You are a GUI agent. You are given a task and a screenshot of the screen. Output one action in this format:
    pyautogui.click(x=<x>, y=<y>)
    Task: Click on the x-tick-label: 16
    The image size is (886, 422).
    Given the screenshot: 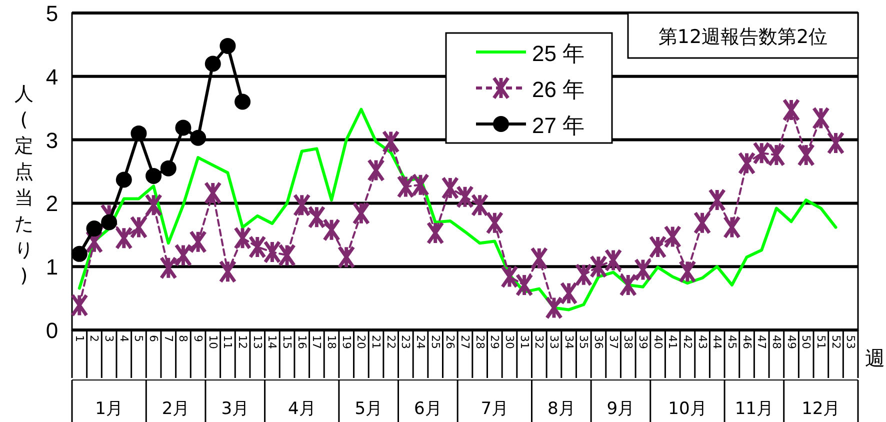 What is the action you would take?
    pyautogui.click(x=301, y=342)
    